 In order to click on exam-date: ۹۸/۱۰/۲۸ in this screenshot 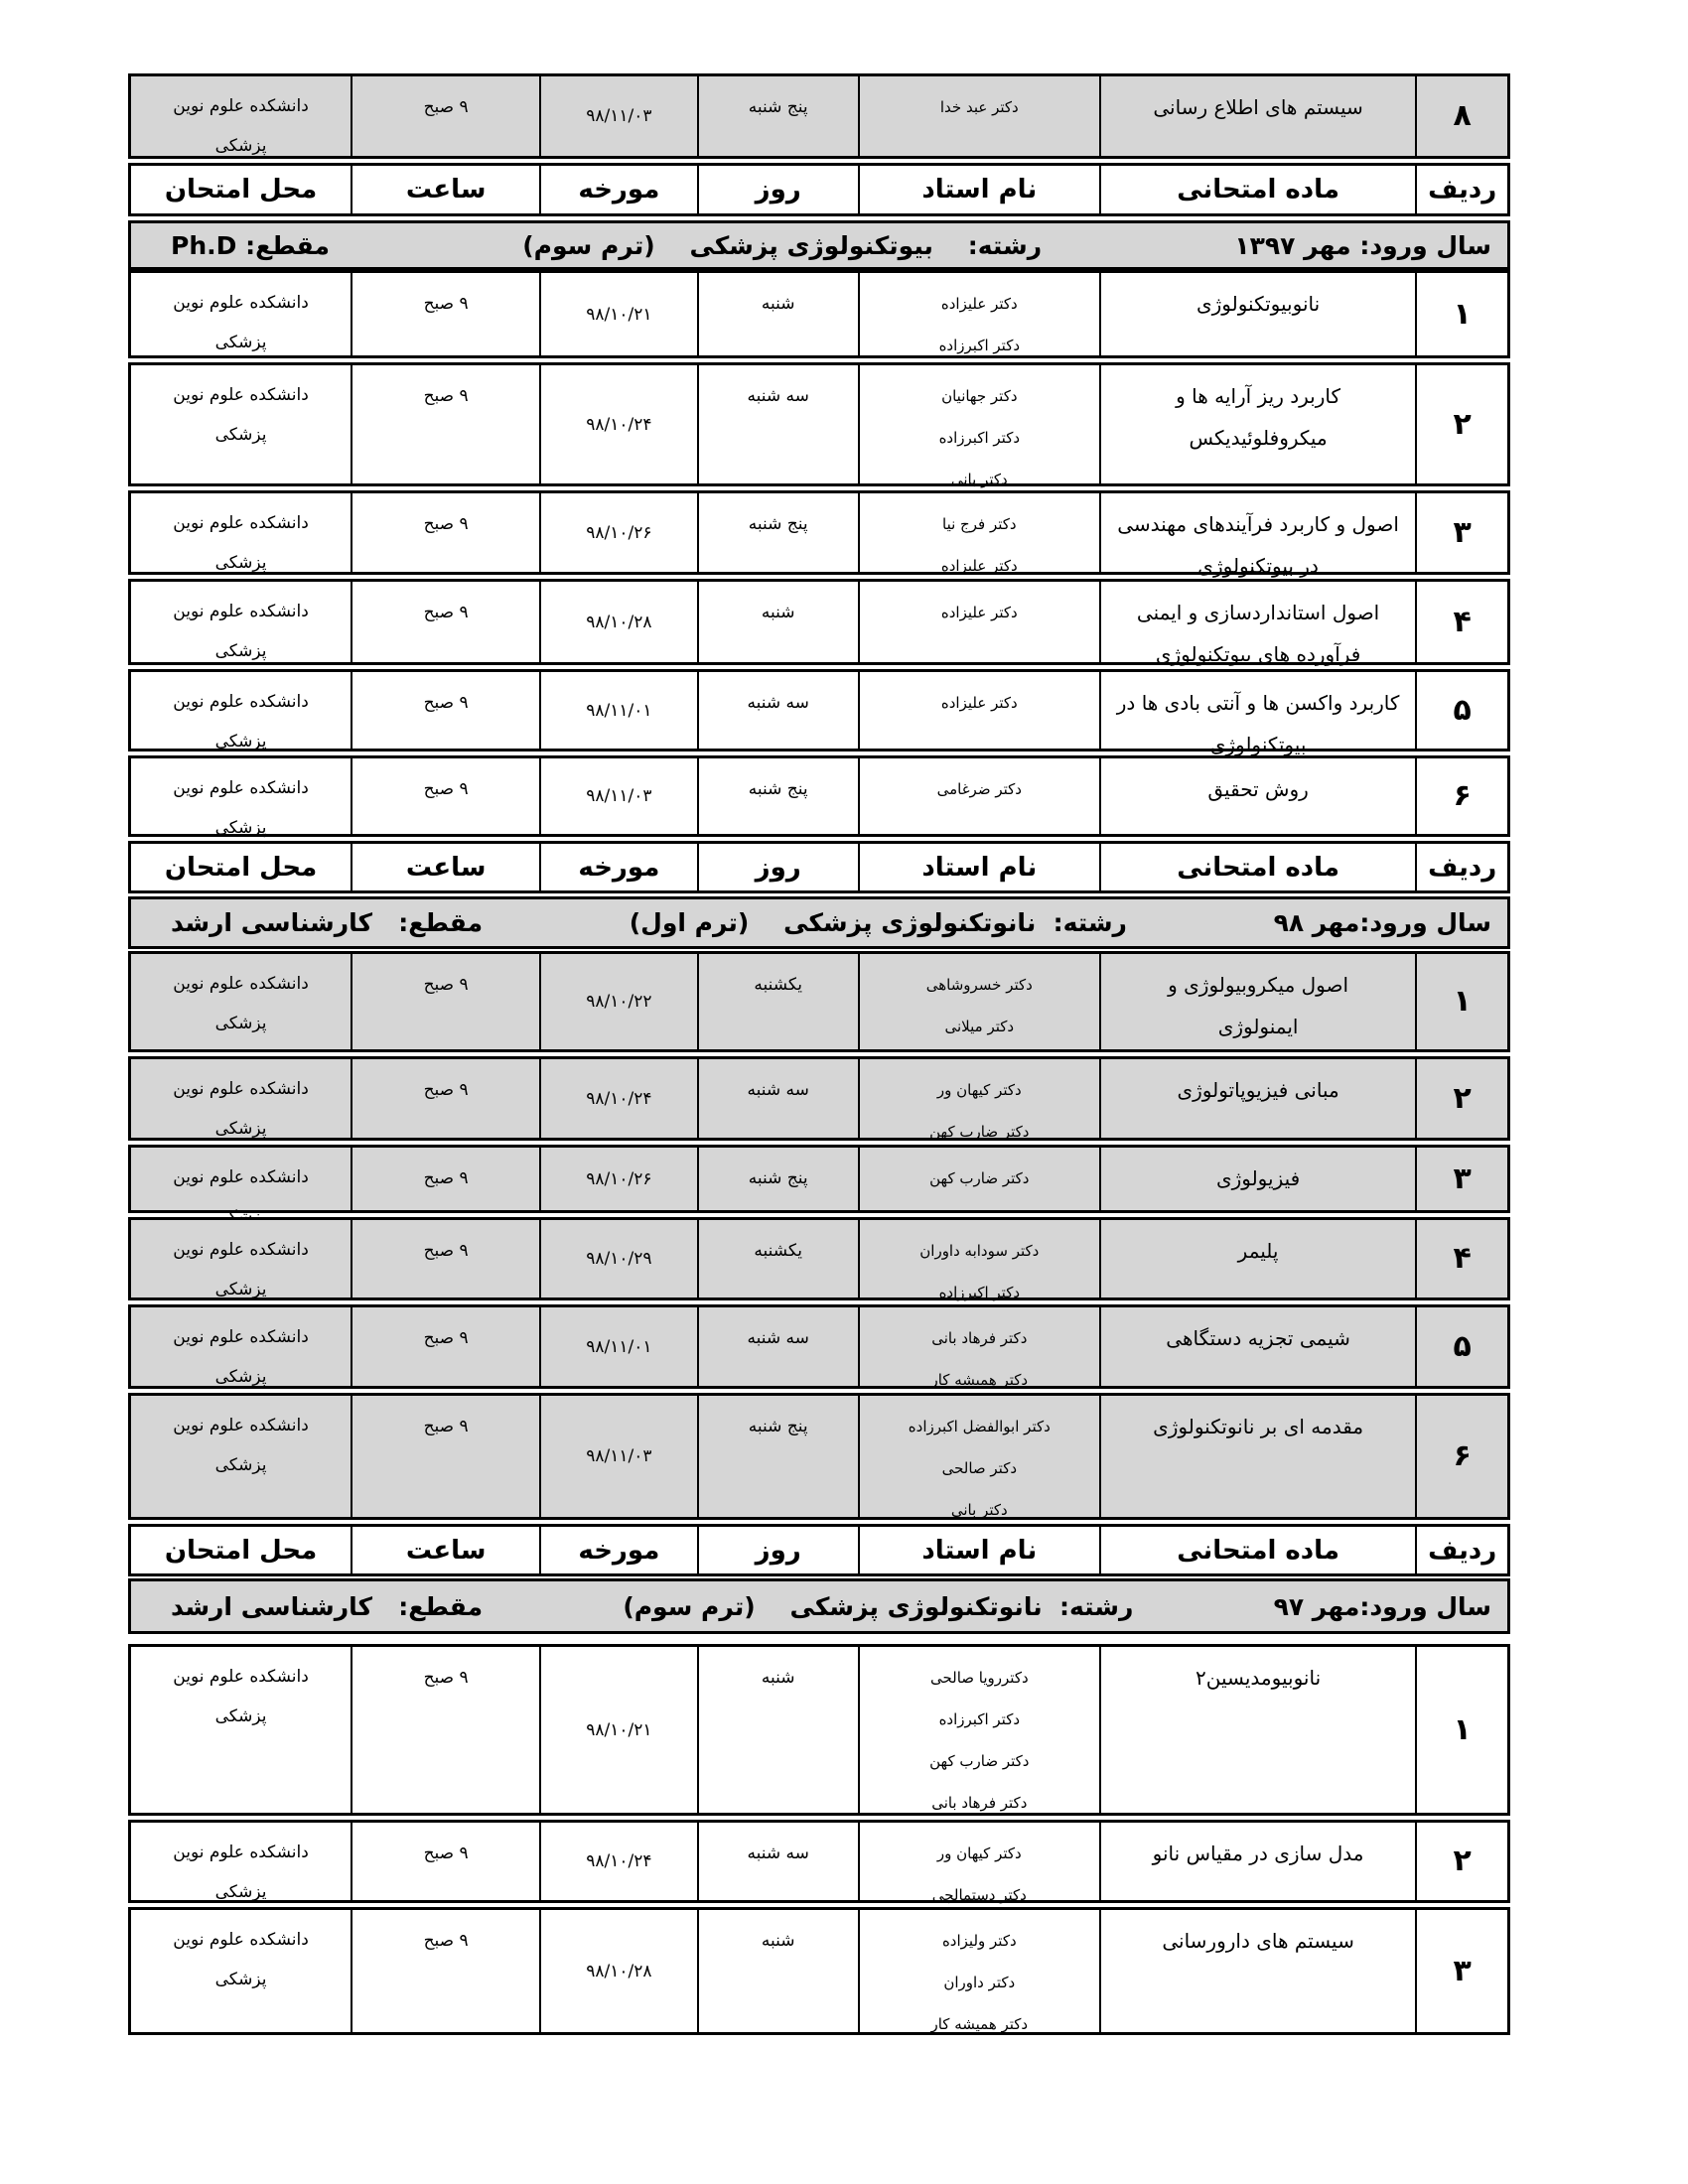, I will do `click(617, 1971)`.